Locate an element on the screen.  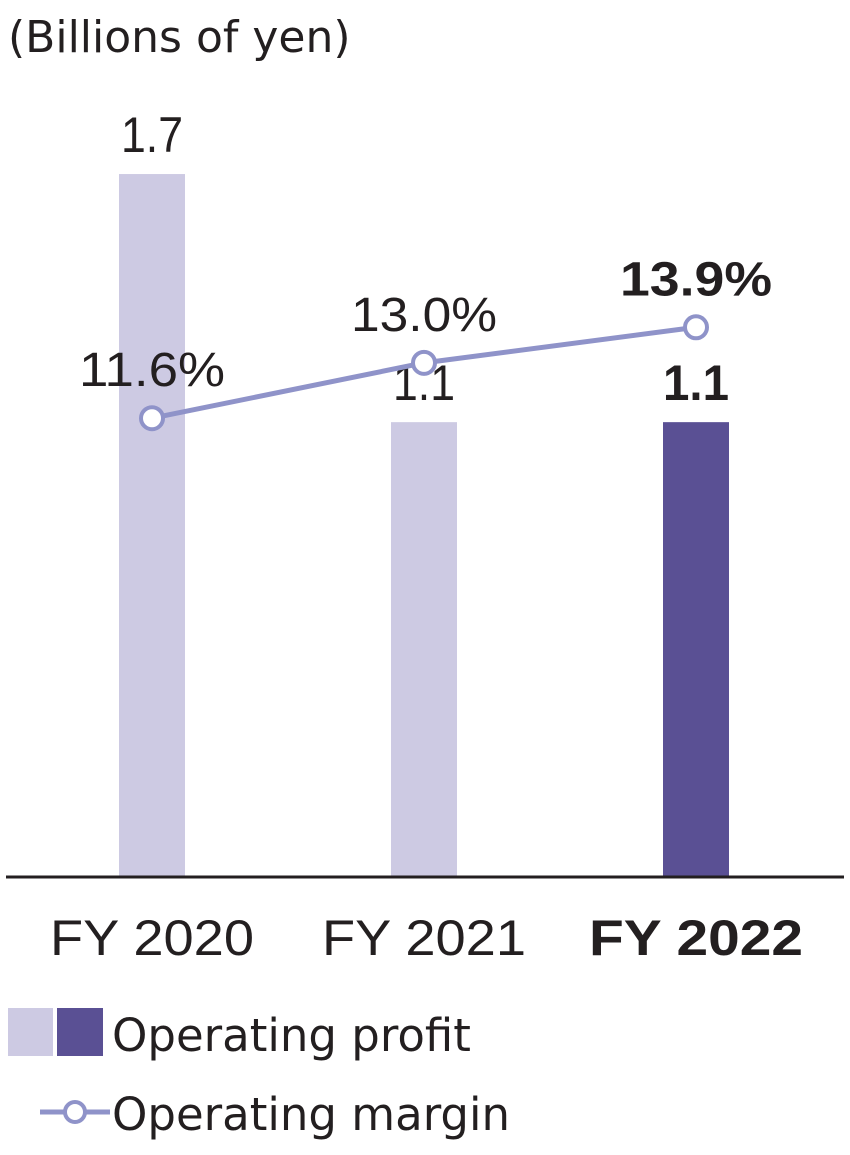
legend-swatch-past is located at coordinates (30, 1032).